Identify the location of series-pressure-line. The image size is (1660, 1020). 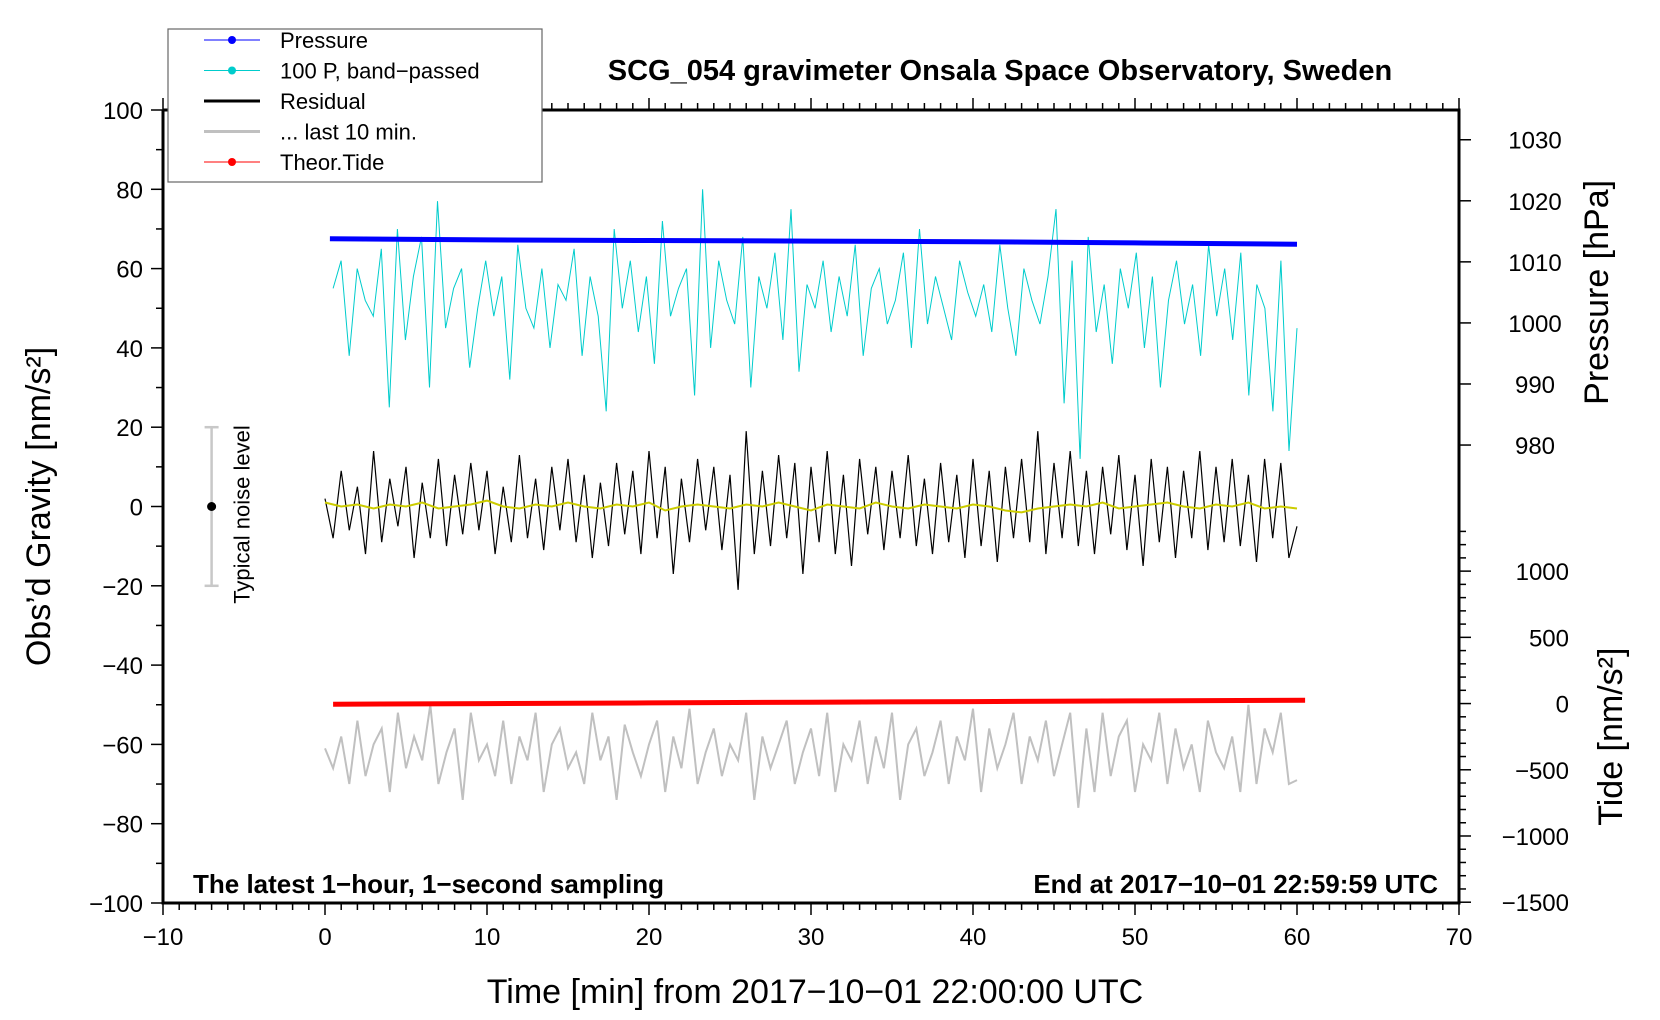
(813, 241).